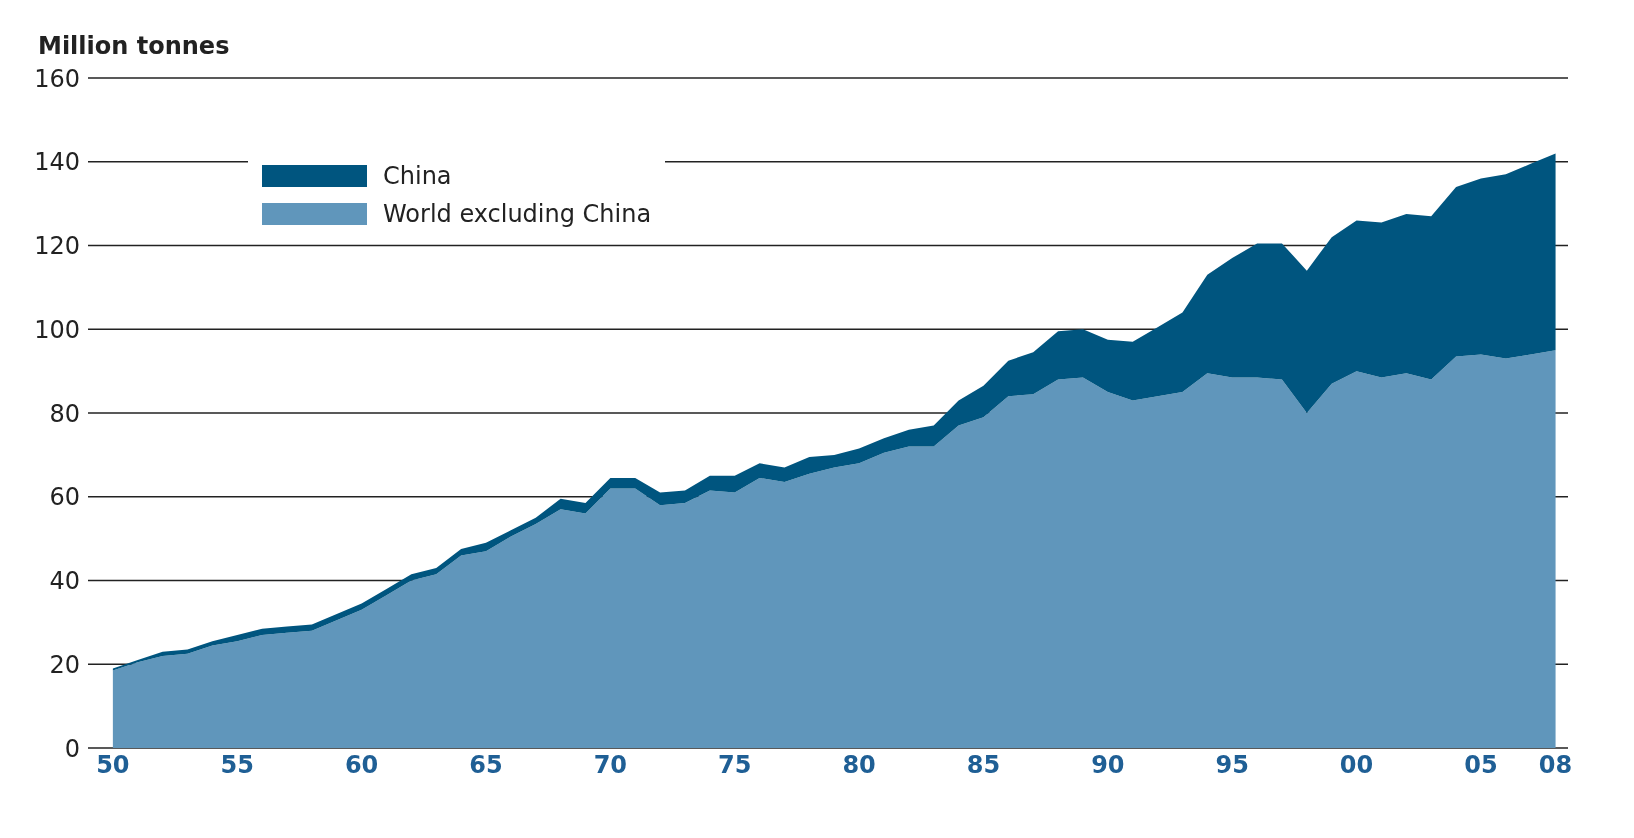 Image resolution: width=1634 pixels, height=838 pixels. What do you see at coordinates (417, 176) in the screenshot?
I see `legend-label: China` at bounding box center [417, 176].